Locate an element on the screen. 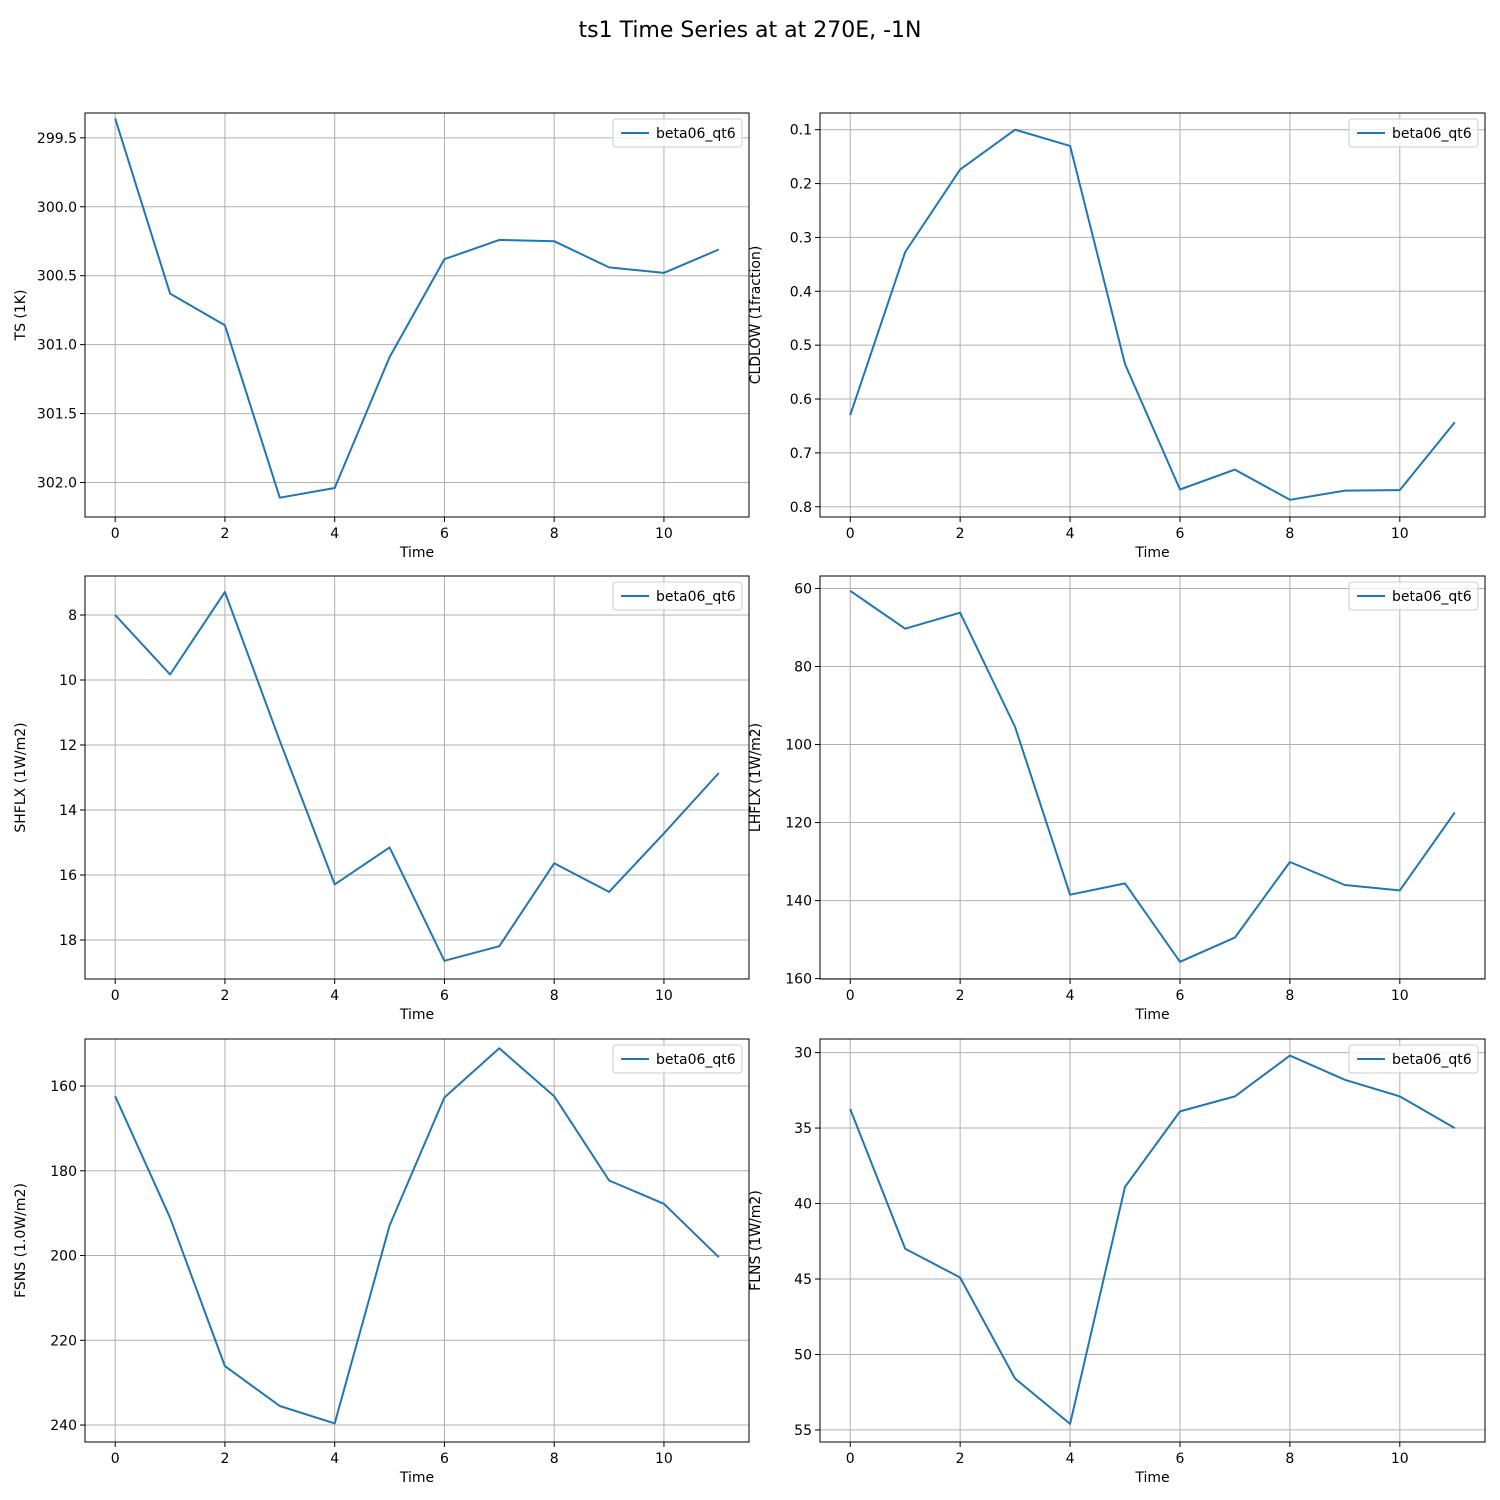 Image resolution: width=1500 pixels, height=1500 pixels. y-axis-label: LHFLX (1W/m2) is located at coordinates (756, 777).